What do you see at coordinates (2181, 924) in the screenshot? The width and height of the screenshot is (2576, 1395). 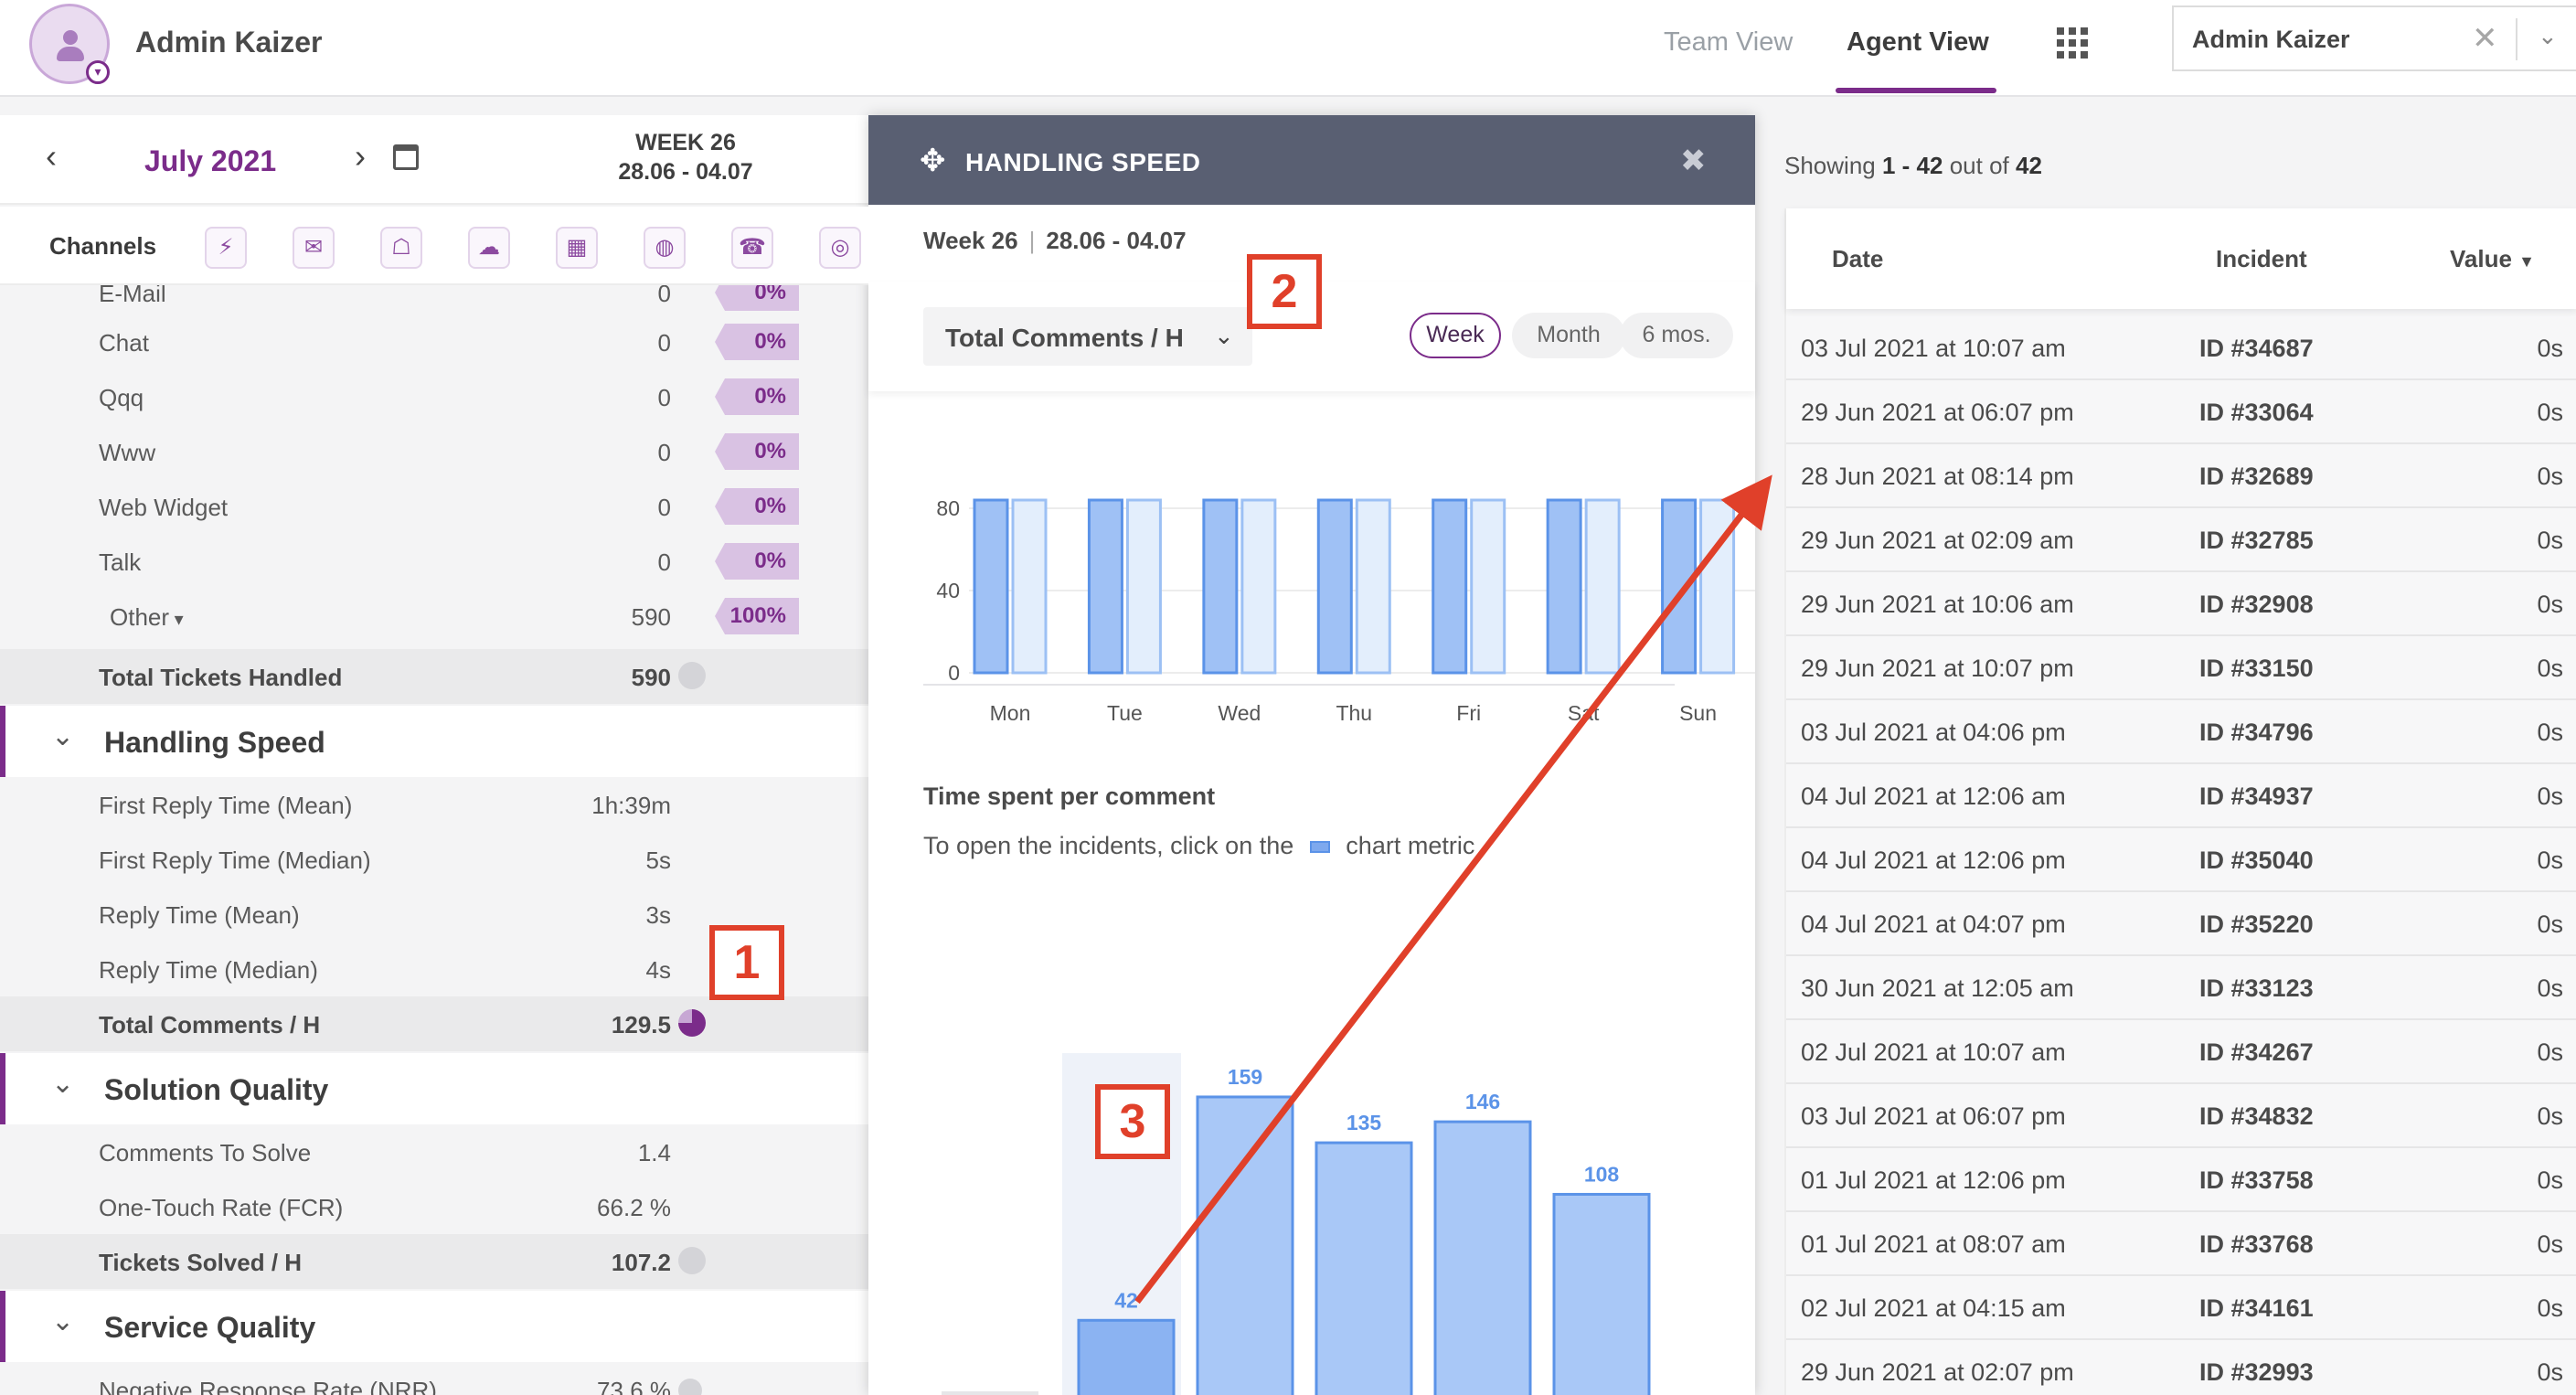 I see `table-row: 04 Jul 2021 at 04:07 pm ID #35220 0s` at bounding box center [2181, 924].